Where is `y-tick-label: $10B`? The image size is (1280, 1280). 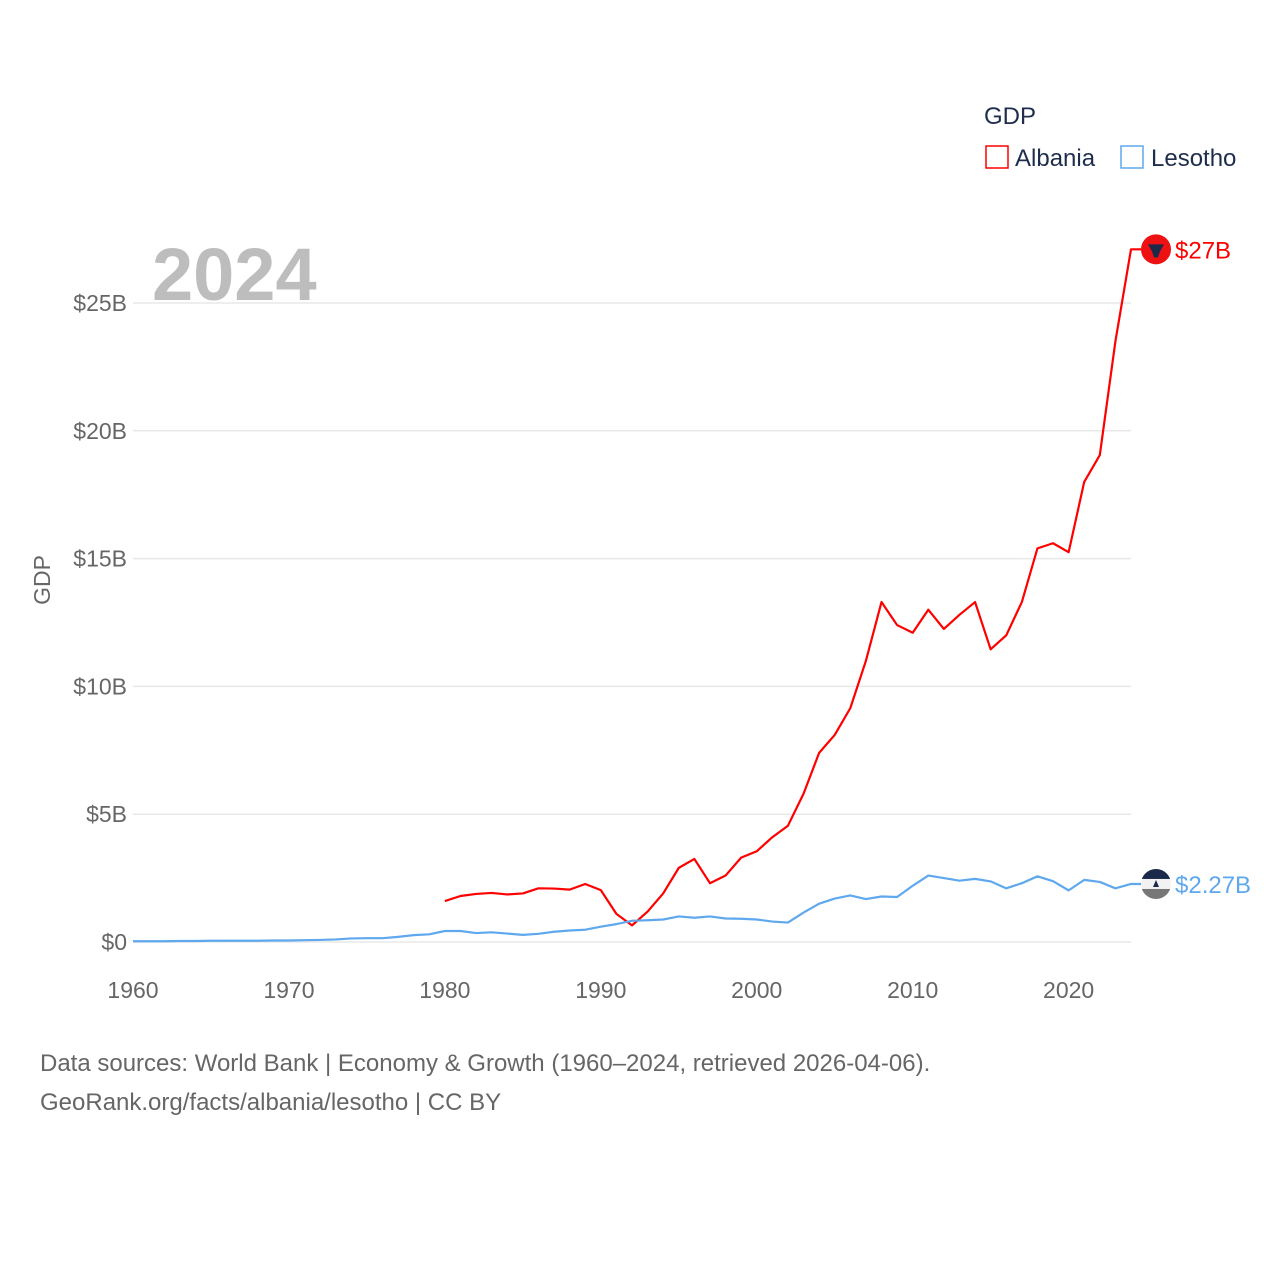 y-tick-label: $10B is located at coordinates (100, 686).